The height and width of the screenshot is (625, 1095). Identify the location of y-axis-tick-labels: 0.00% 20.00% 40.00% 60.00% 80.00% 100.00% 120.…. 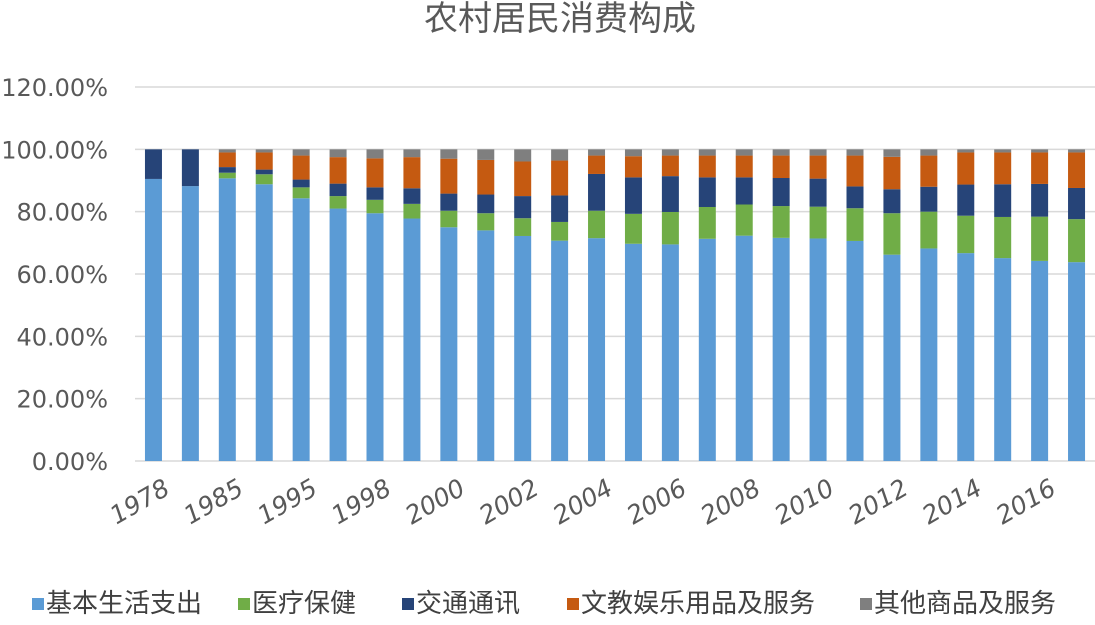
(54, 275).